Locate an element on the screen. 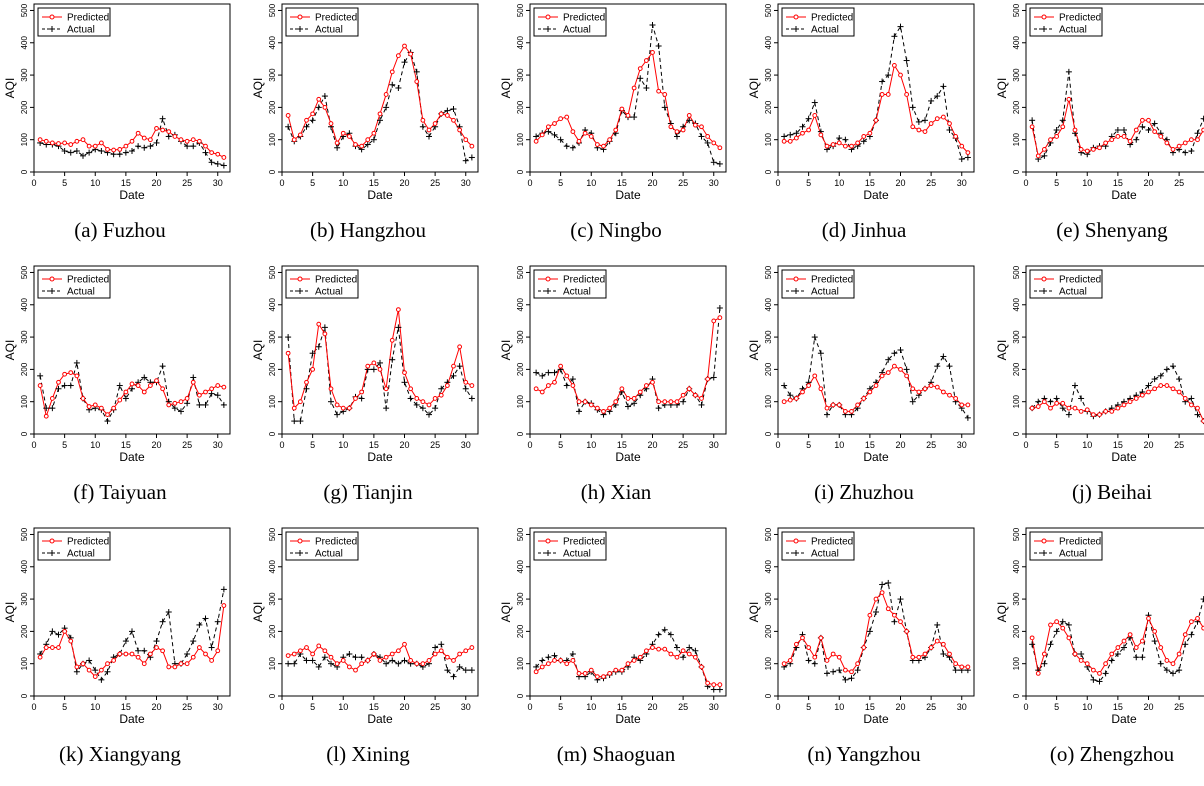 The width and height of the screenshot is (1204, 786). x-tick-label: 10 is located at coordinates (839, 445).